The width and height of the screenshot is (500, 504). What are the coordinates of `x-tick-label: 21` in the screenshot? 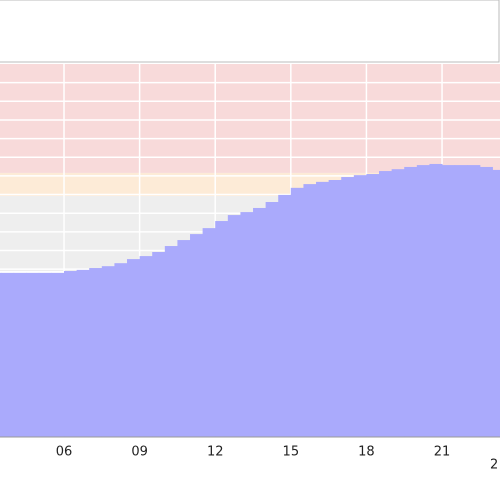 It's located at (442, 452).